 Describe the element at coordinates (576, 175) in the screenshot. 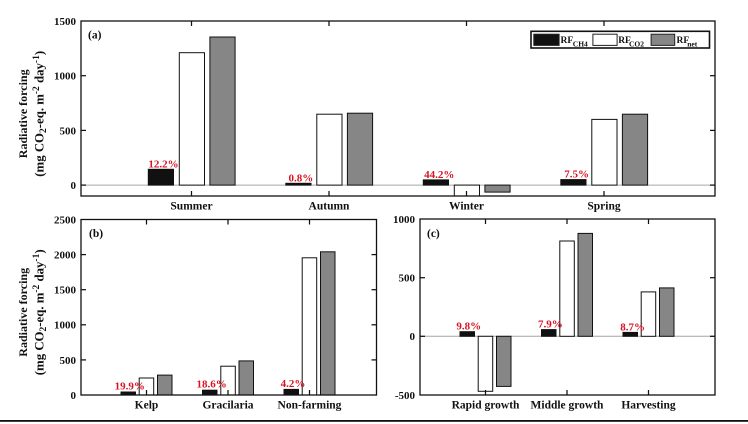

I see `svg-text: 7.5%` at that location.